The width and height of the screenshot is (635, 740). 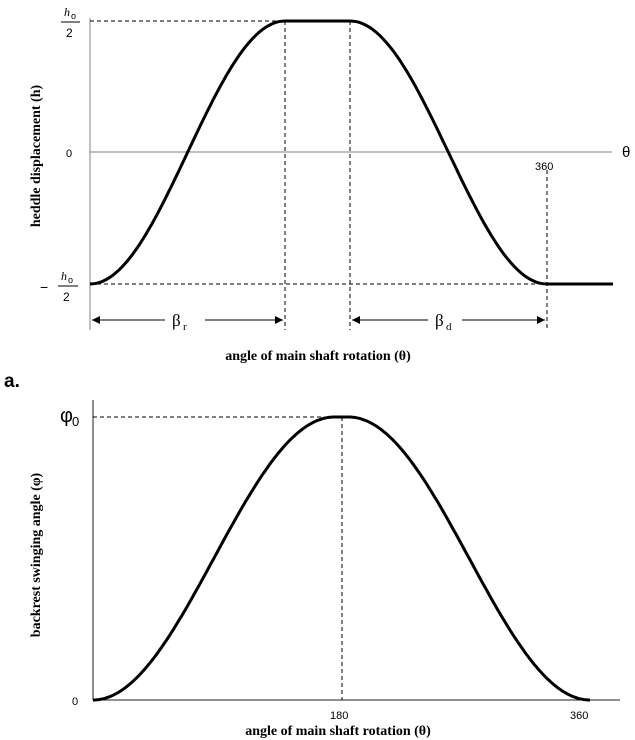 What do you see at coordinates (185, 327) in the screenshot?
I see `panel-a-beta-r-sub: r` at bounding box center [185, 327].